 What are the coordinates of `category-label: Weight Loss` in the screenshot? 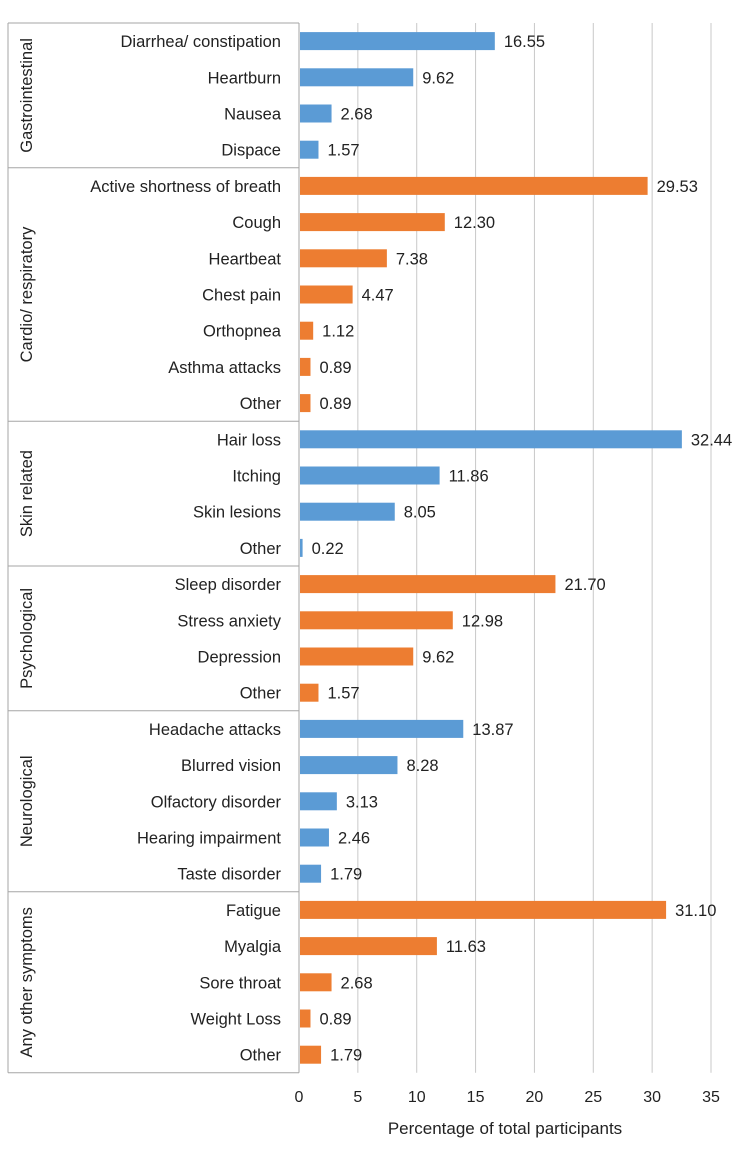 It's located at (236, 1020).